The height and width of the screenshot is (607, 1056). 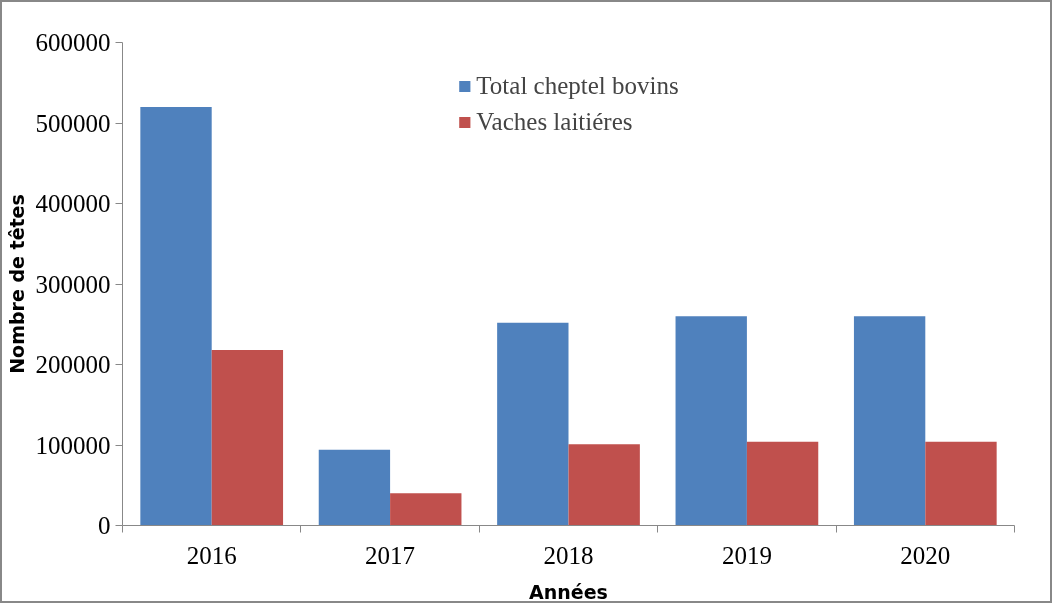 What do you see at coordinates (568, 591) in the screenshot?
I see `x-axis-title: Années` at bounding box center [568, 591].